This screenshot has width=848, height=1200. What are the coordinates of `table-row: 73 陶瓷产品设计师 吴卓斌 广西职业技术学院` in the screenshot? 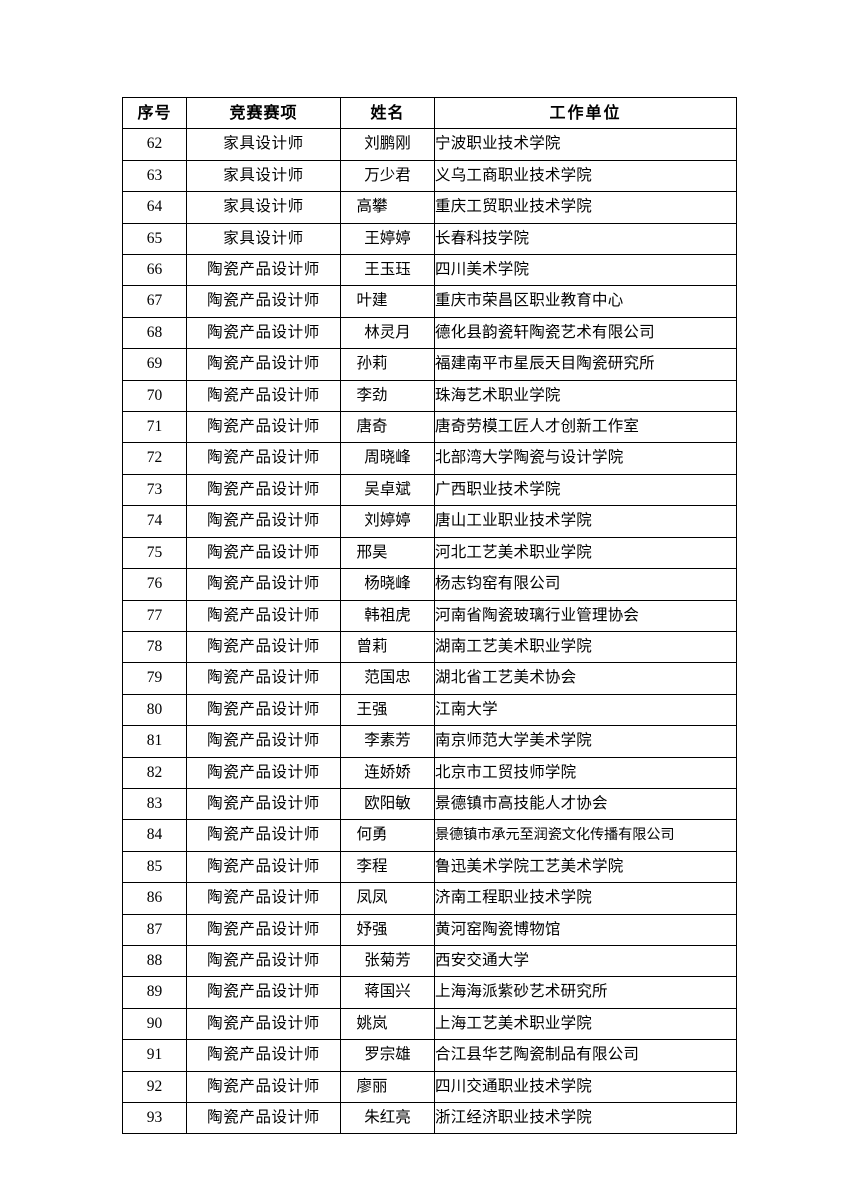 It's located at (429, 490).